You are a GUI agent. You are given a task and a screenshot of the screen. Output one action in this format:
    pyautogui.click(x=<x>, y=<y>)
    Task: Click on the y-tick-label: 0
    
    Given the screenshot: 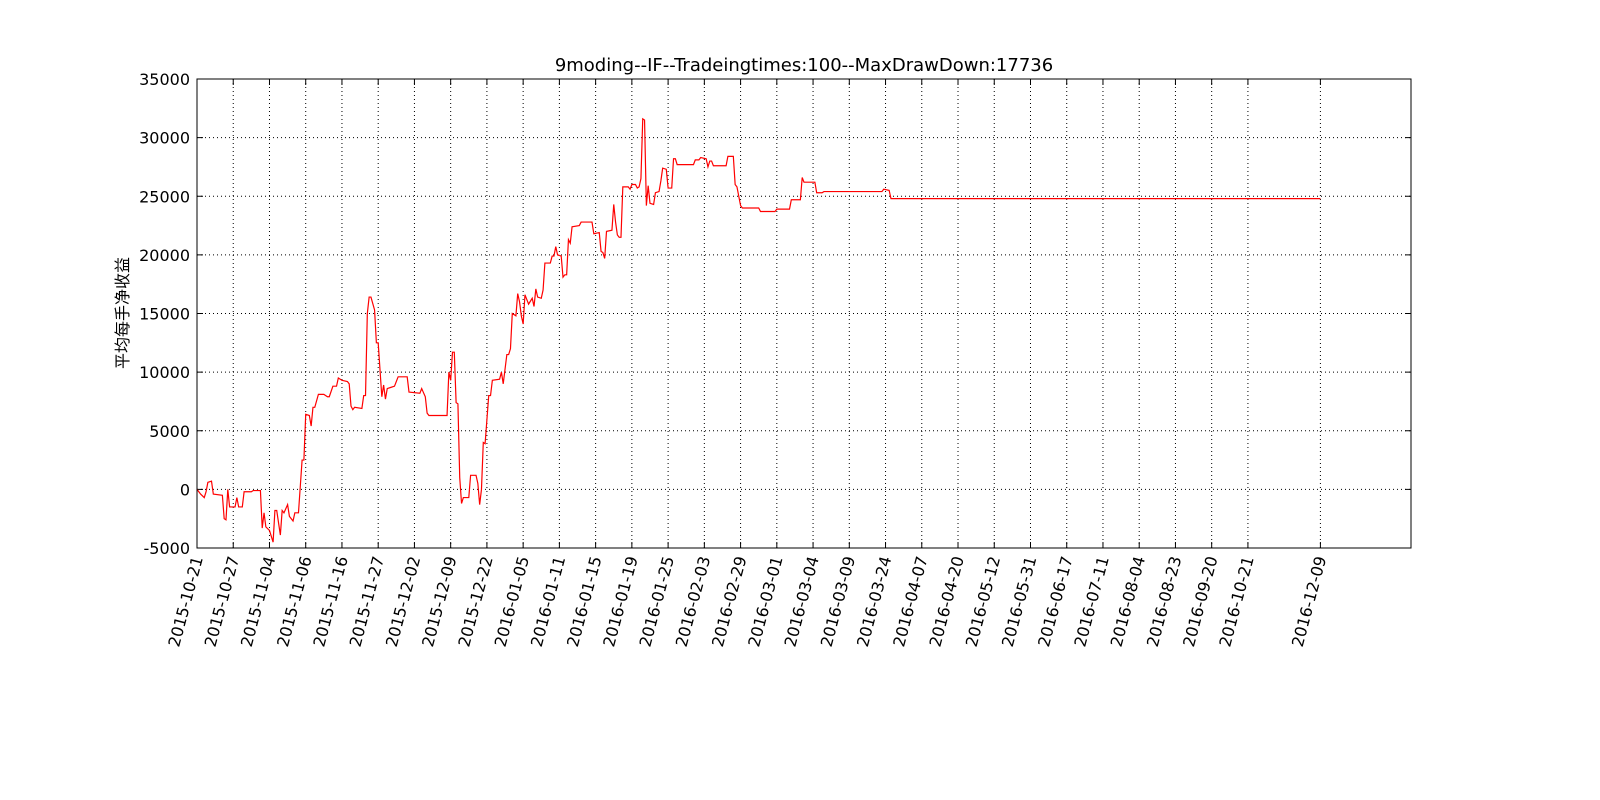 What is the action you would take?
    pyautogui.click(x=185, y=489)
    